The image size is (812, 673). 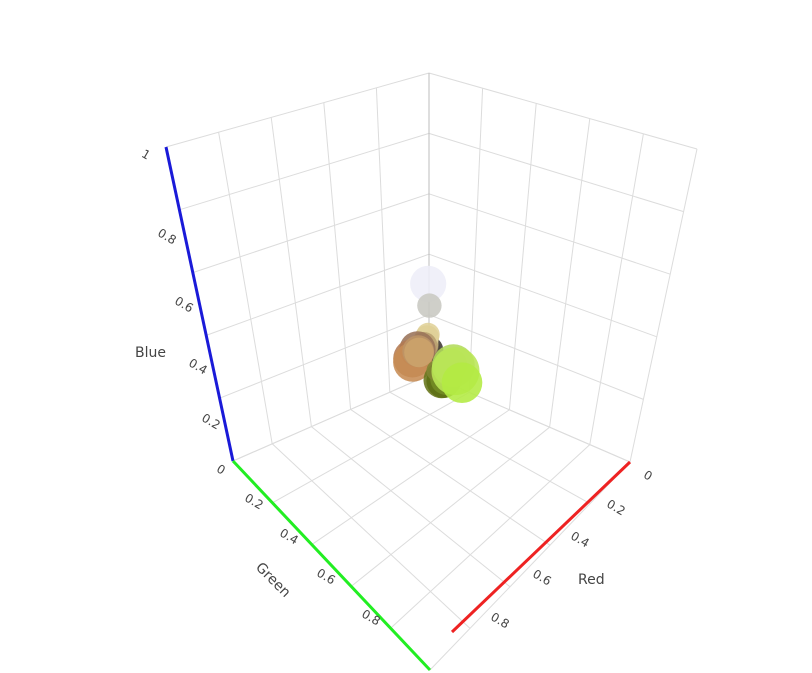 What do you see at coordinates (371, 618) in the screenshot?
I see `y-tick-label: 0.8` at bounding box center [371, 618].